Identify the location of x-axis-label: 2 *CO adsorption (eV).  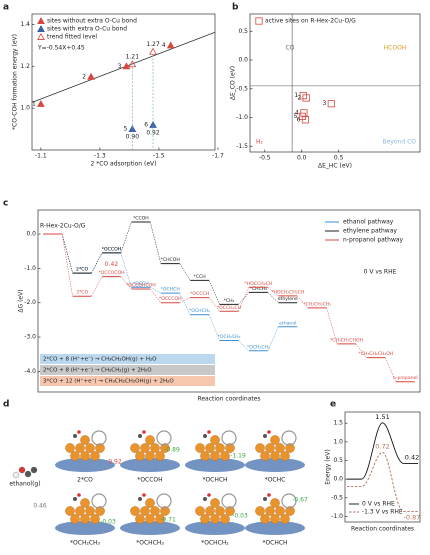
(124, 164).